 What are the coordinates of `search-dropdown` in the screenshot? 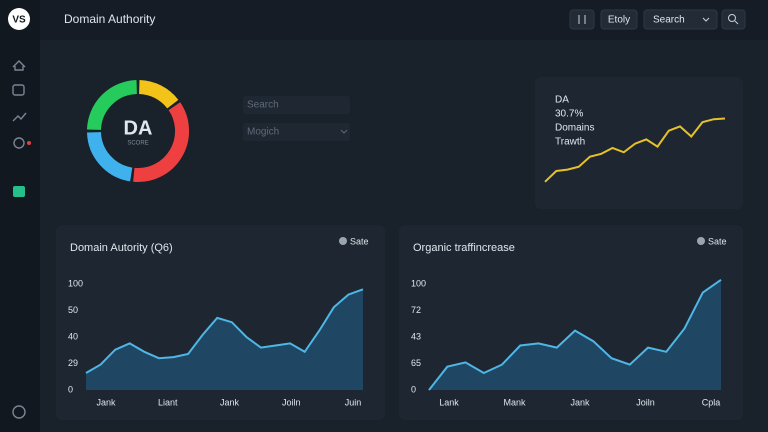 It's located at (680, 19).